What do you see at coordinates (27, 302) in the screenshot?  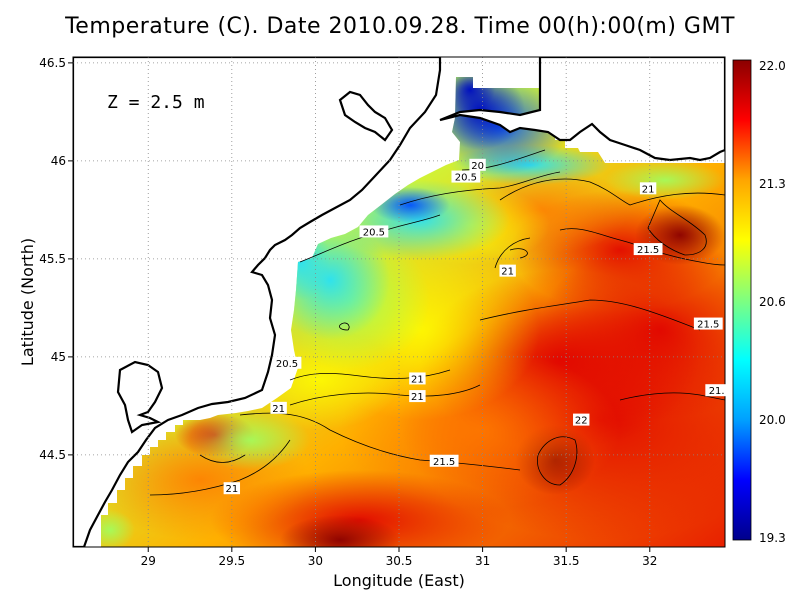 I see `y-axis-label: Latitude (North)` at bounding box center [27, 302].